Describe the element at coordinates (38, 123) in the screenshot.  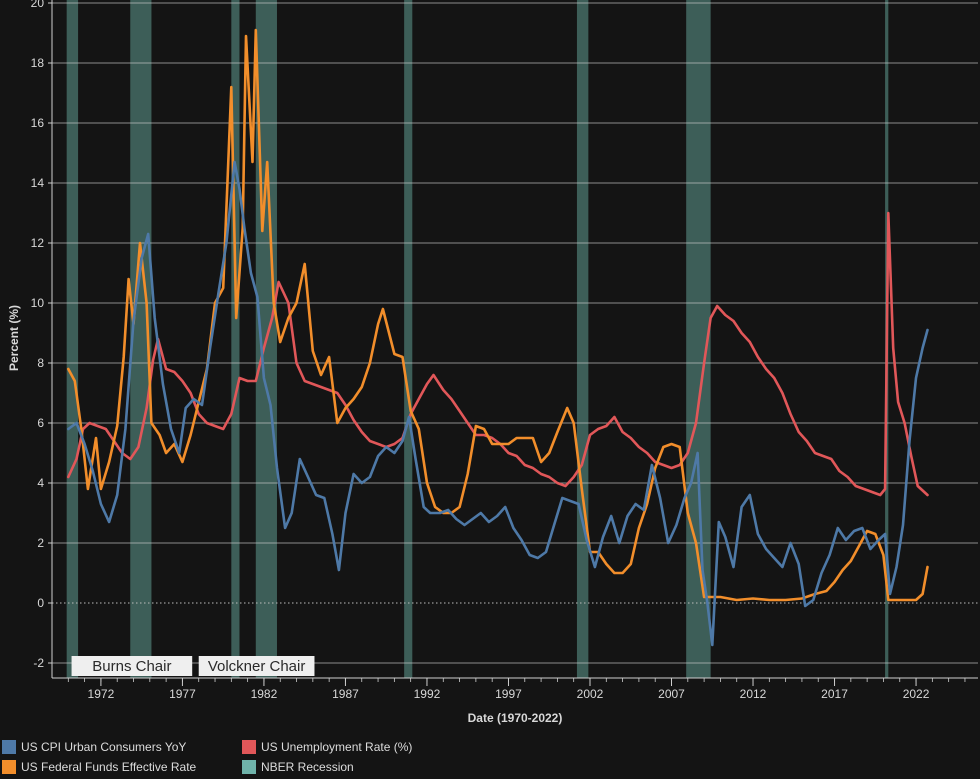
I see `y-tick-label: 16` at that location.